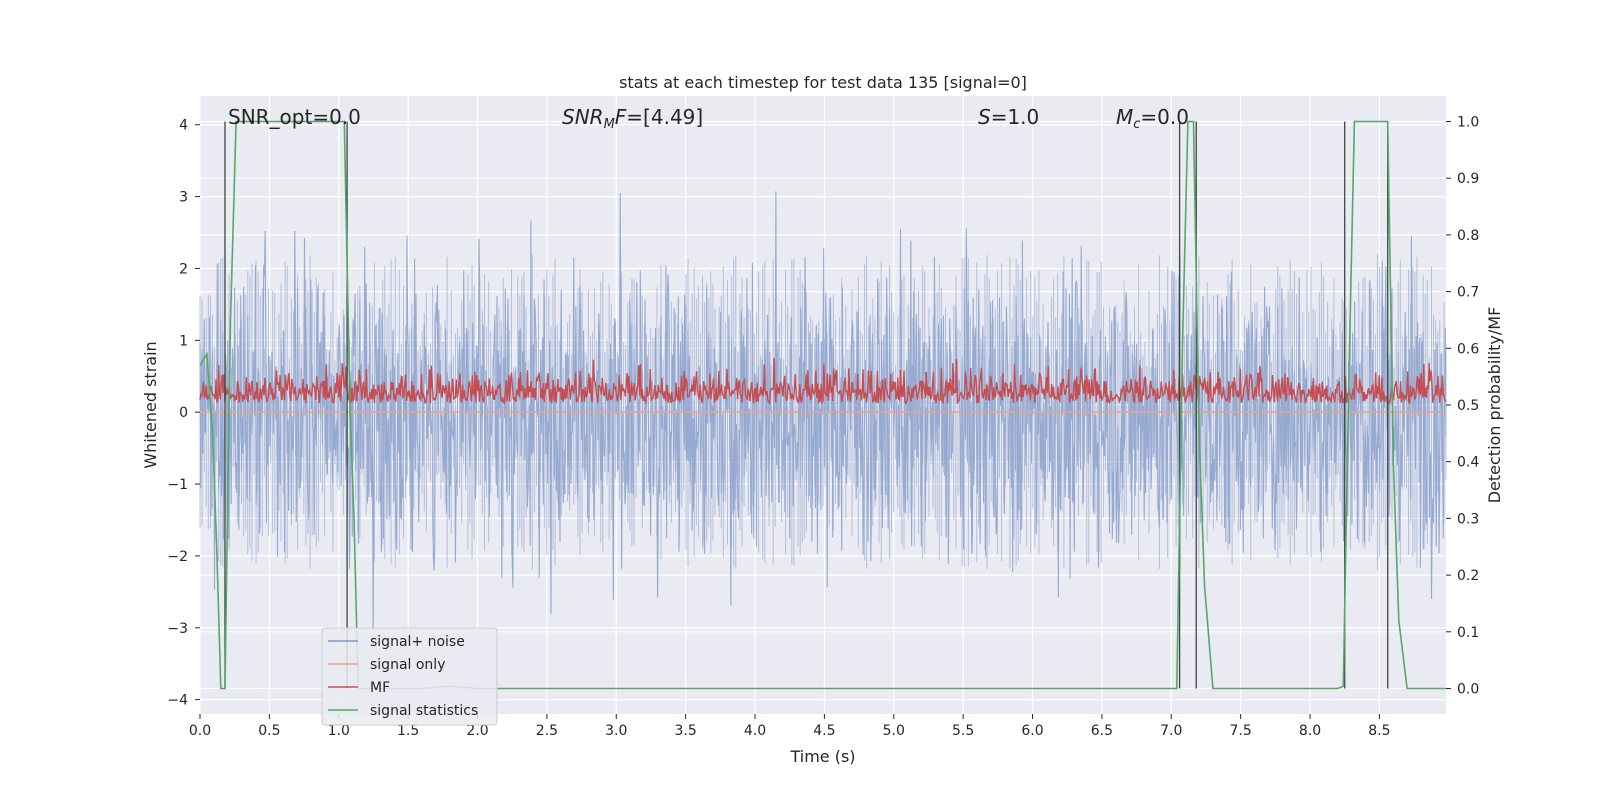  I want to click on x-tick-label: 7.5, so click(1241, 731).